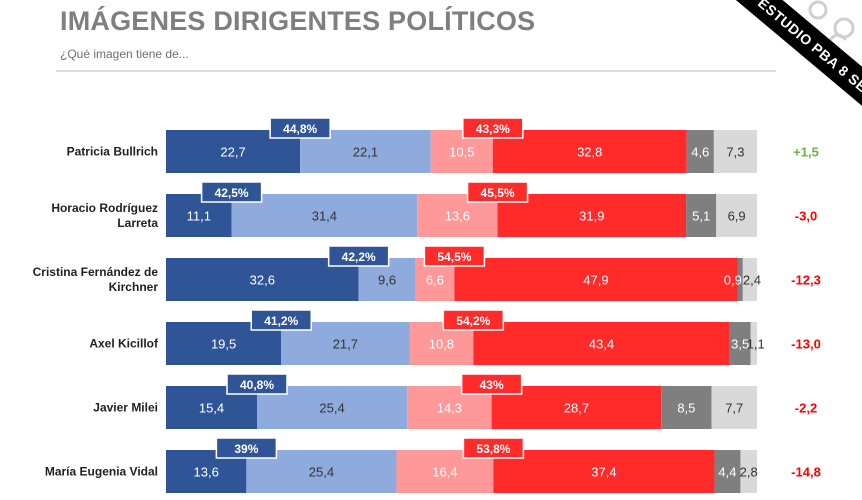 The height and width of the screenshot is (500, 862). Describe the element at coordinates (96, 272) in the screenshot. I see `row-label: Cristina Fernández de` at that location.